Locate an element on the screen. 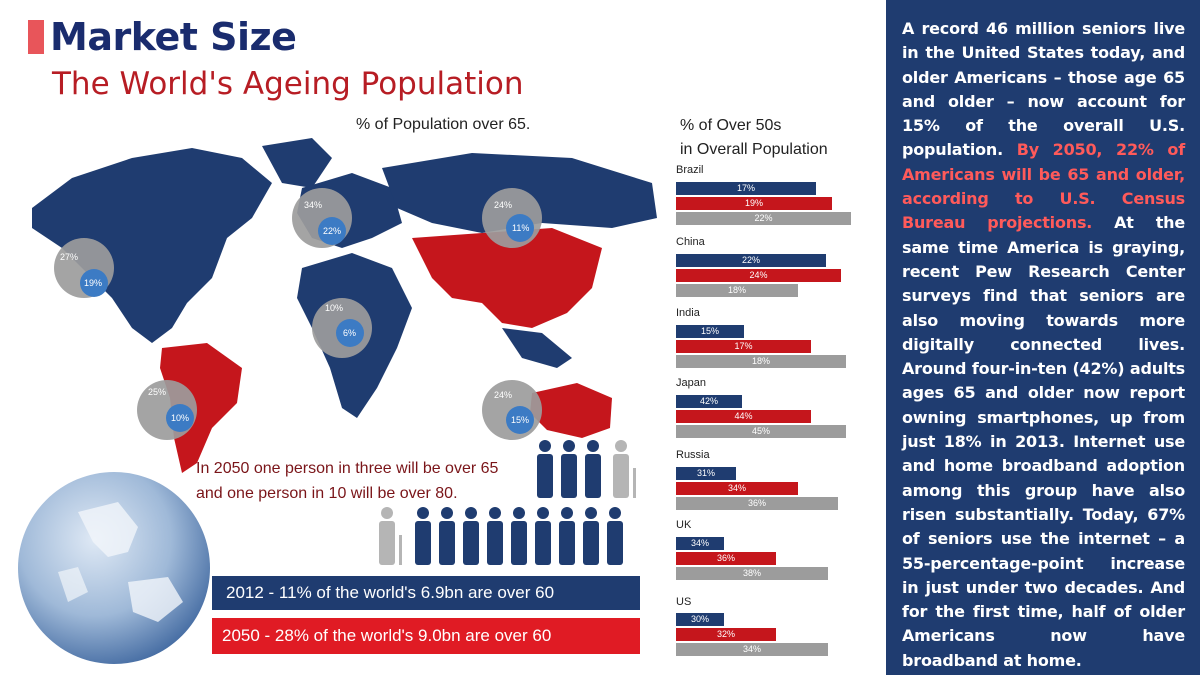  bubble-outer-label: 27% is located at coordinates (69, 257).